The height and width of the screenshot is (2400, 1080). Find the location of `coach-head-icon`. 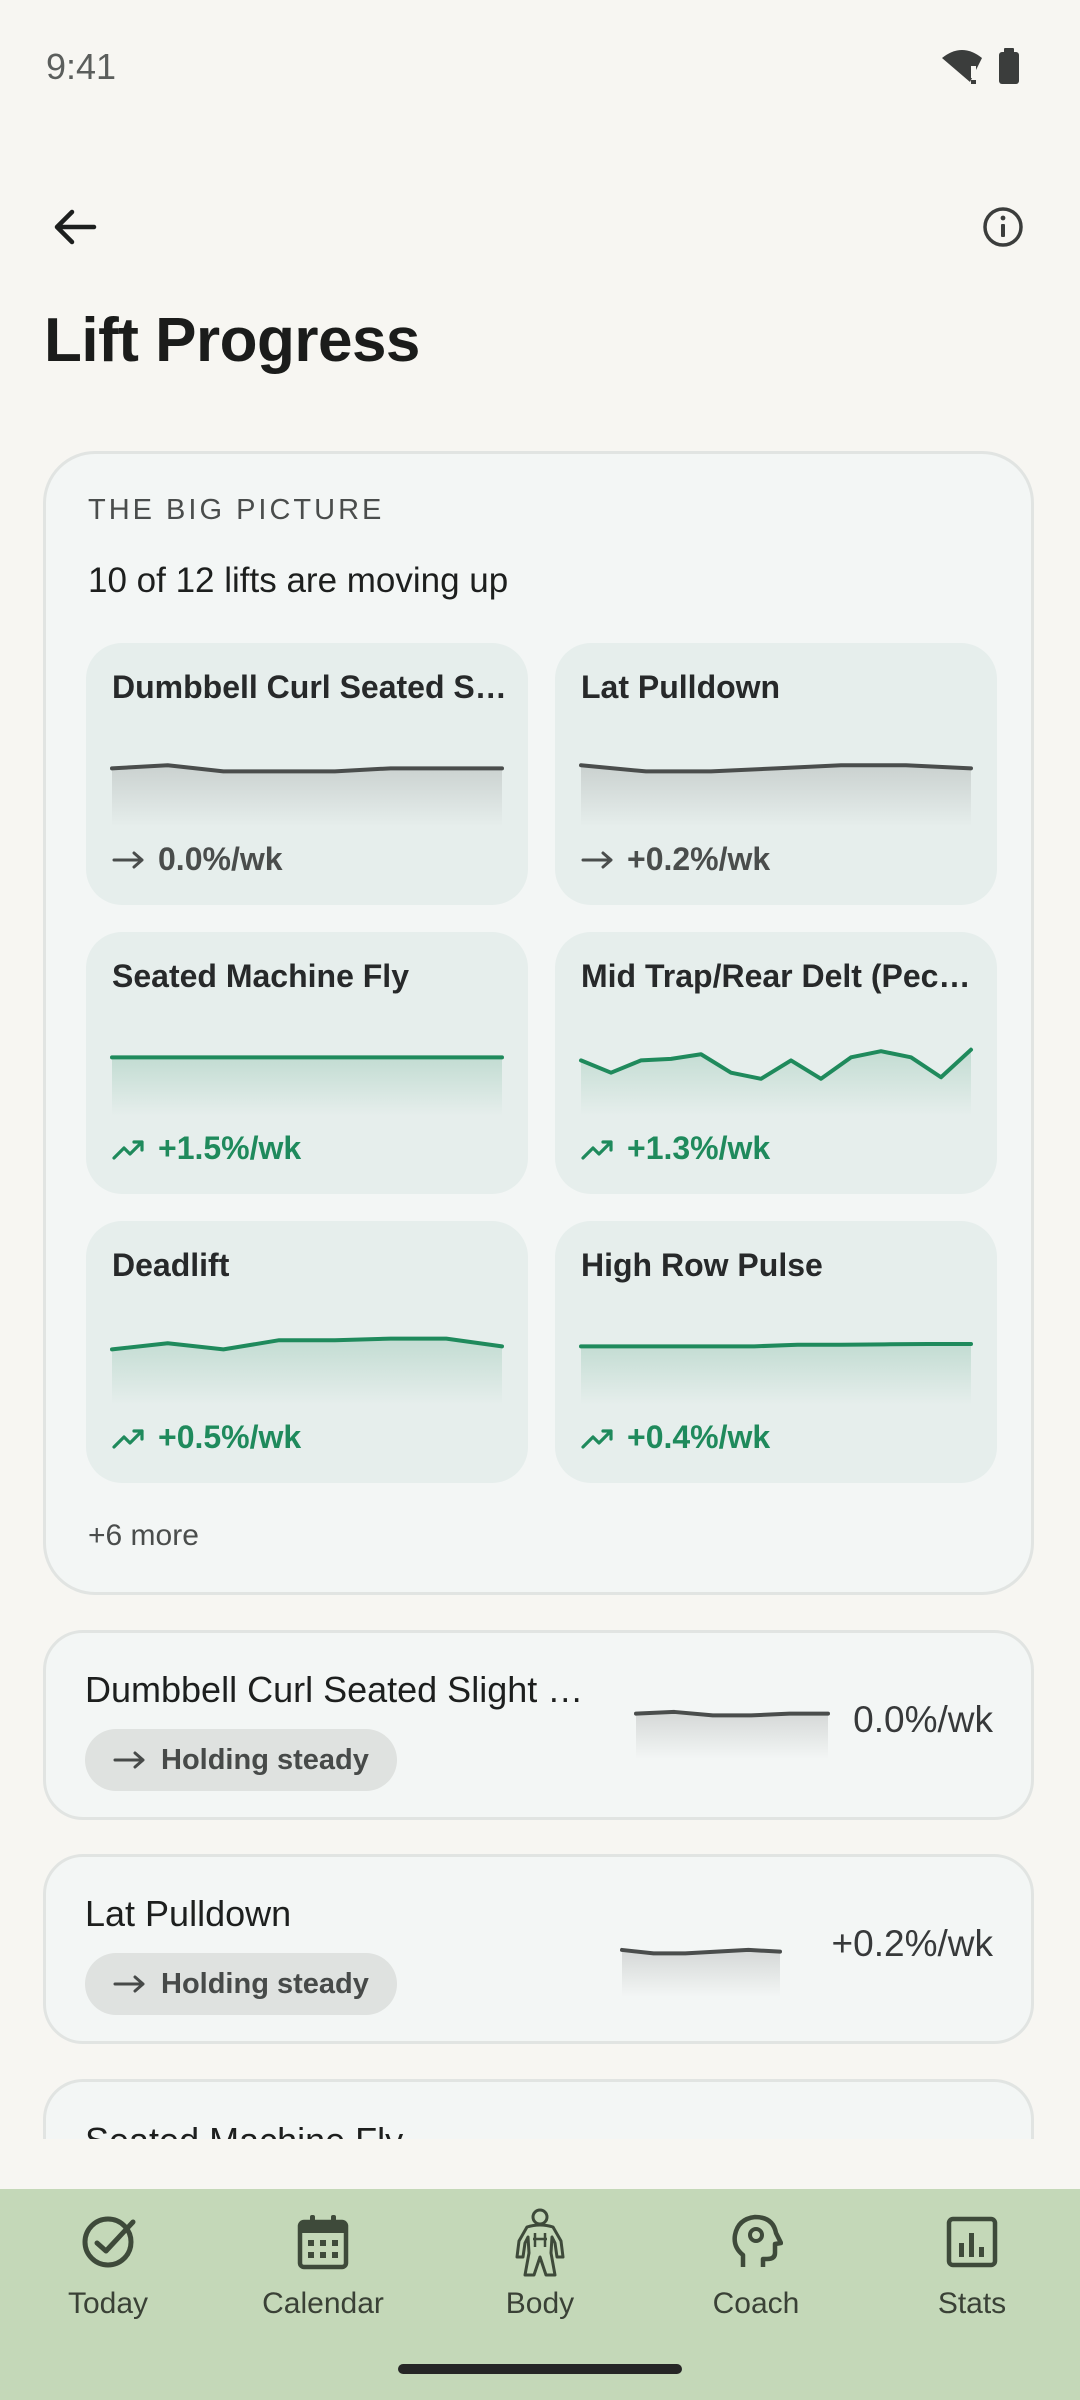

coach-head-icon is located at coordinates (756, 2242).